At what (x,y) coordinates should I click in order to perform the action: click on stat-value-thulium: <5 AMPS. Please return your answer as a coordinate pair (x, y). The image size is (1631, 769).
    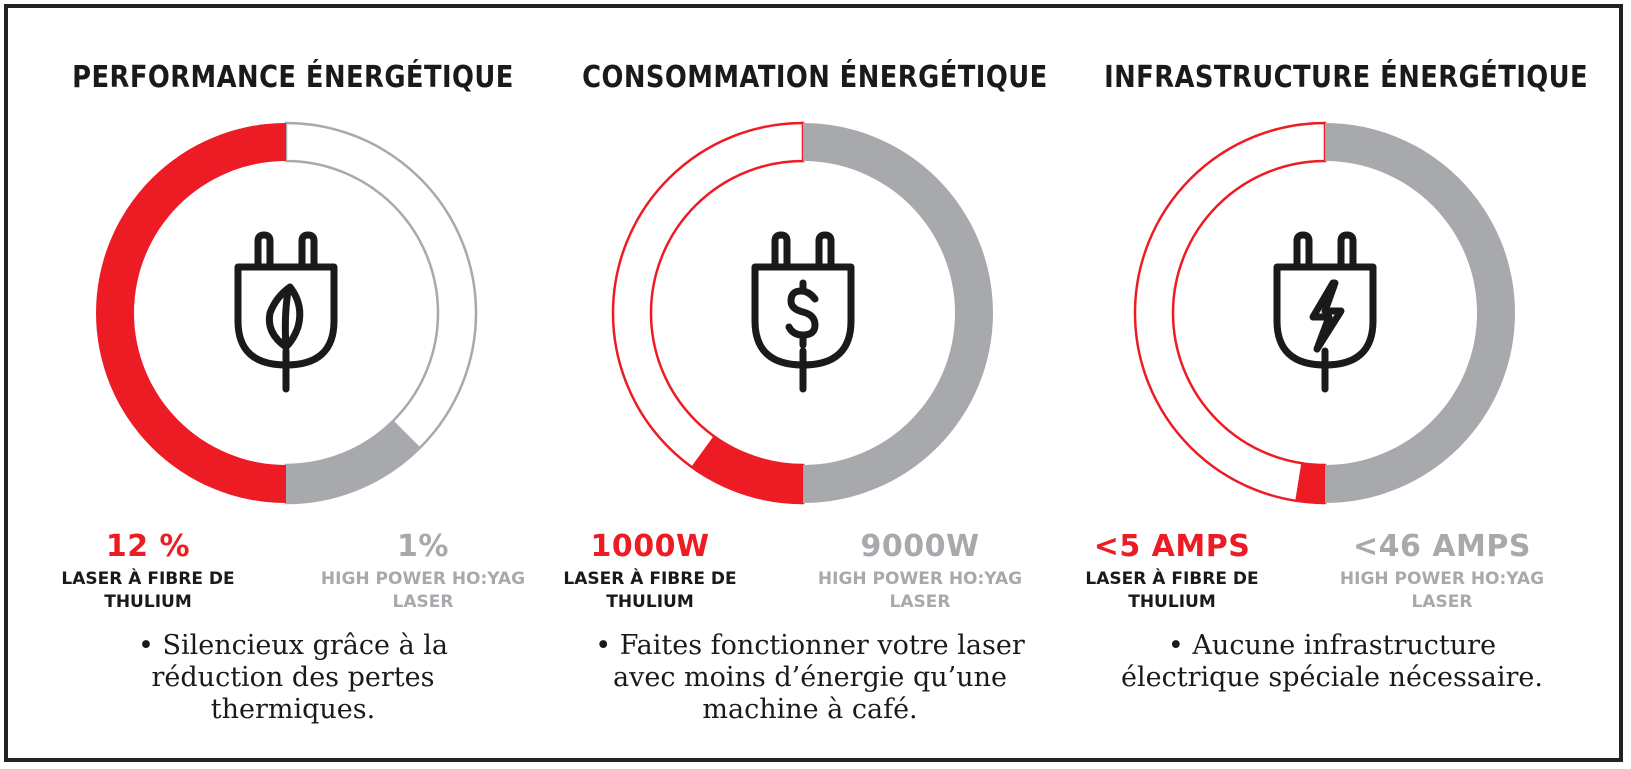
    Looking at the image, I should click on (1172, 546).